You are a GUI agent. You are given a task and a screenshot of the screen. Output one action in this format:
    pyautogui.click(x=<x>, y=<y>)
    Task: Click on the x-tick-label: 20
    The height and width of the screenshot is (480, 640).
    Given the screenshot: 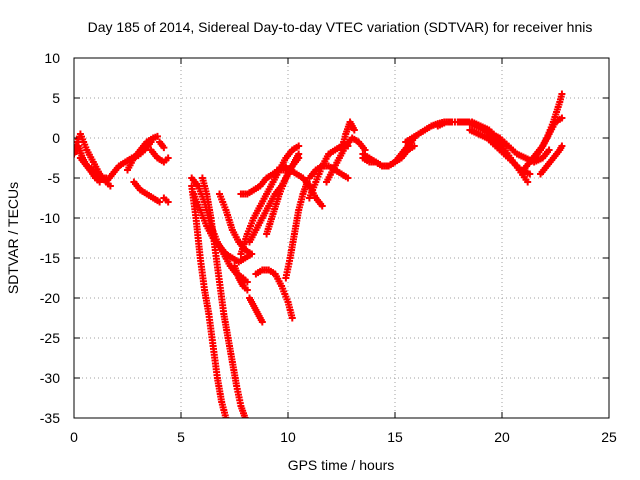 What is the action you would take?
    pyautogui.click(x=502, y=437)
    